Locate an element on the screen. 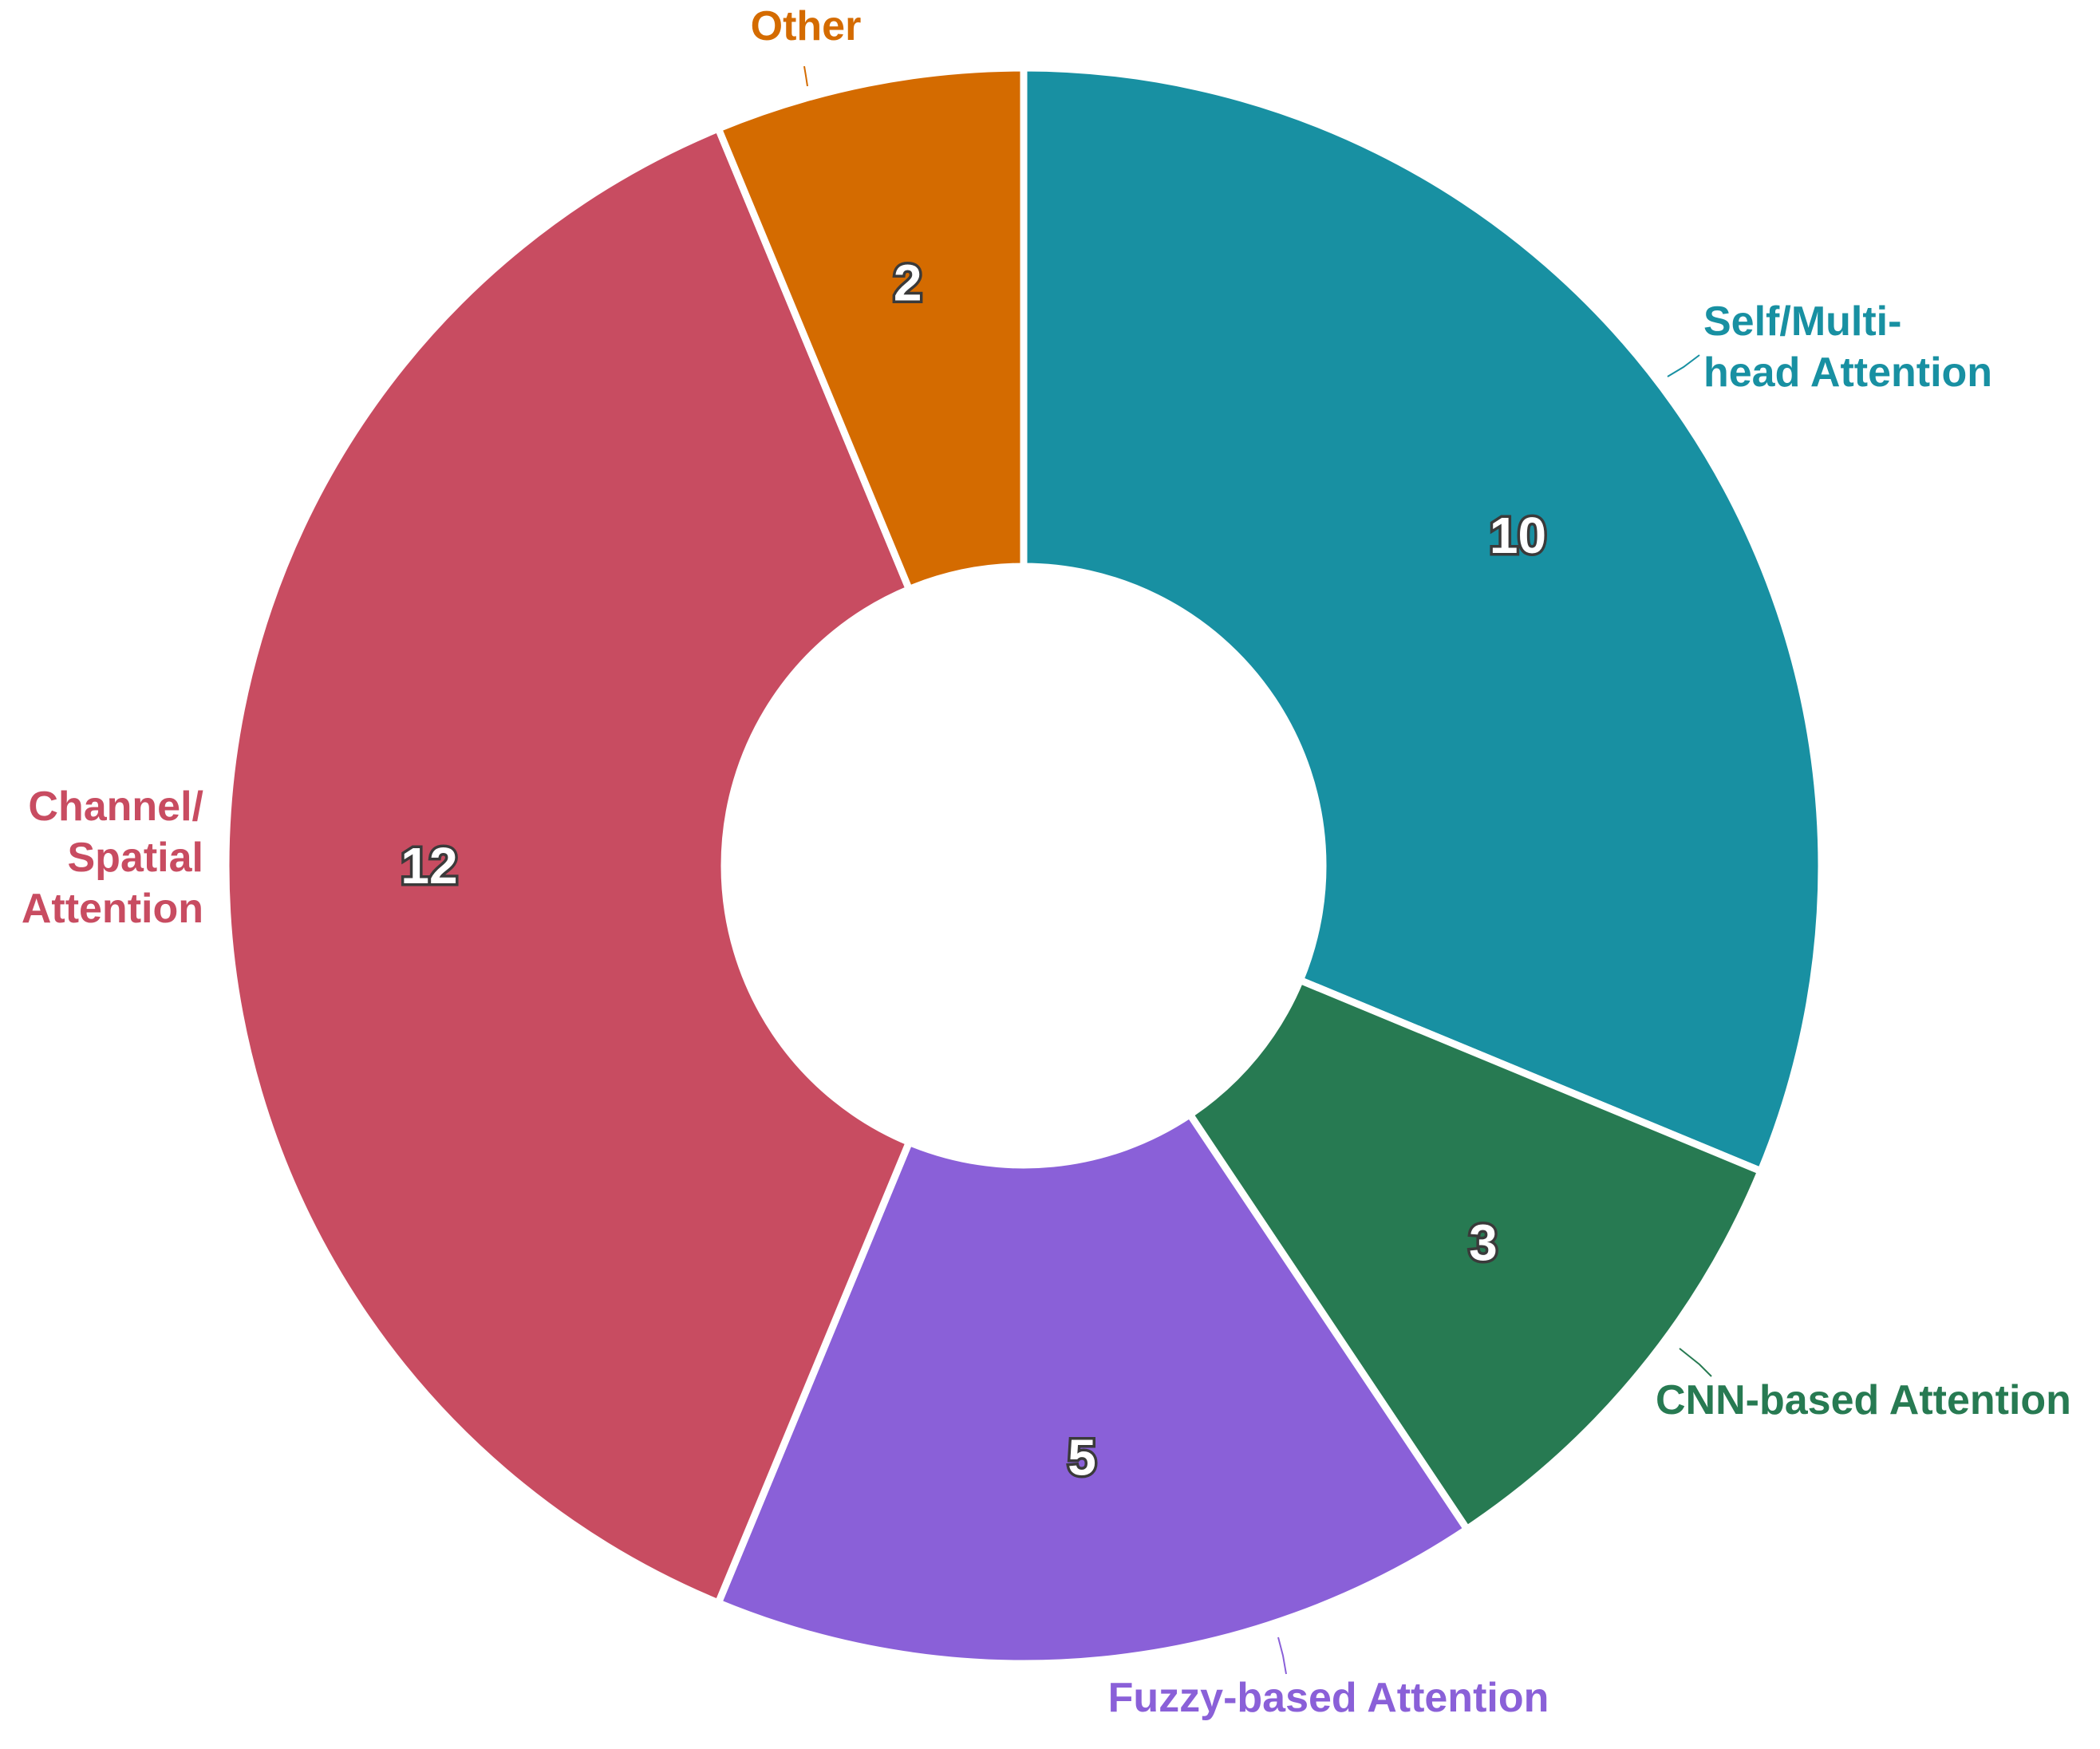 The image size is (2100, 1749). value-label: 12 is located at coordinates (429, 865).